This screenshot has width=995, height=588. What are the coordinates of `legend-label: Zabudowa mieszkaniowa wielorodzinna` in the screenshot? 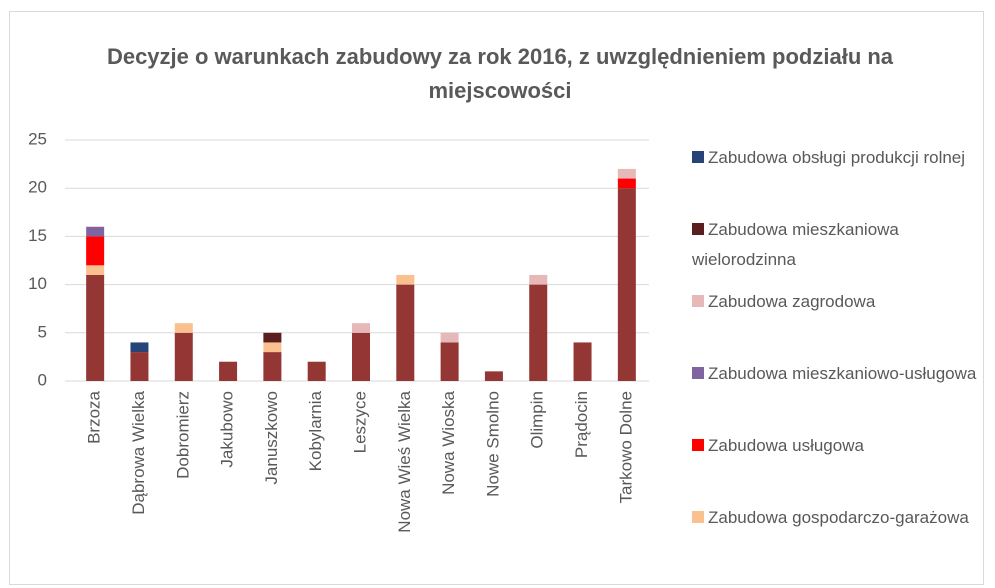 It's located at (795, 244).